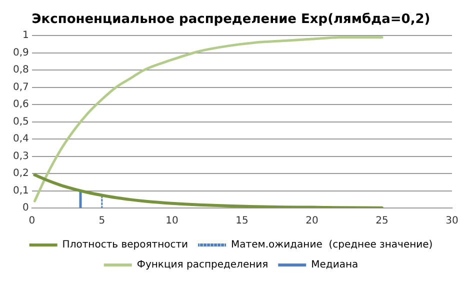  Describe the element at coordinates (20, 70) in the screenshot. I see `y-tick-label: 0,8` at that location.